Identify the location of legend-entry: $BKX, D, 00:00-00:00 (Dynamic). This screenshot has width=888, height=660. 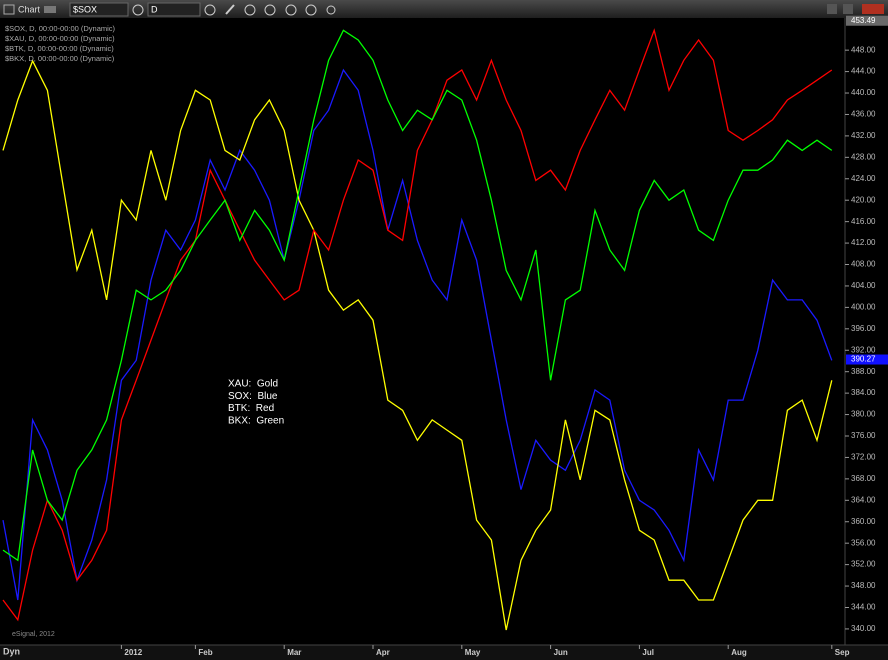
(60, 58).